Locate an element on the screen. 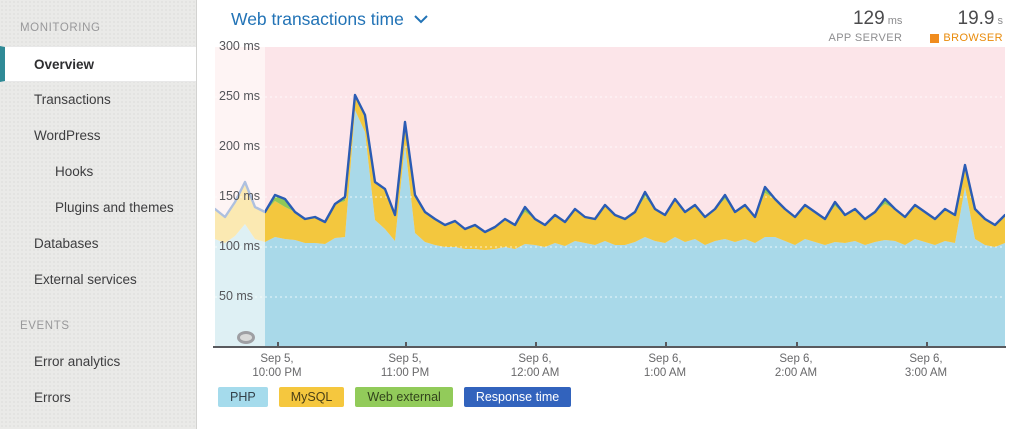  sidebar-item-hooks: Hooks is located at coordinates (74, 171).